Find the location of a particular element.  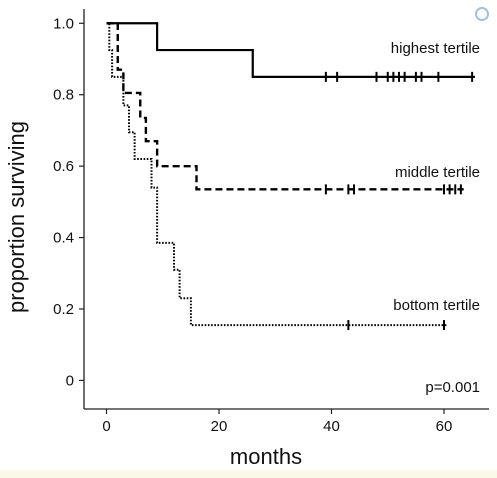

circle-icon is located at coordinates (482, 14).